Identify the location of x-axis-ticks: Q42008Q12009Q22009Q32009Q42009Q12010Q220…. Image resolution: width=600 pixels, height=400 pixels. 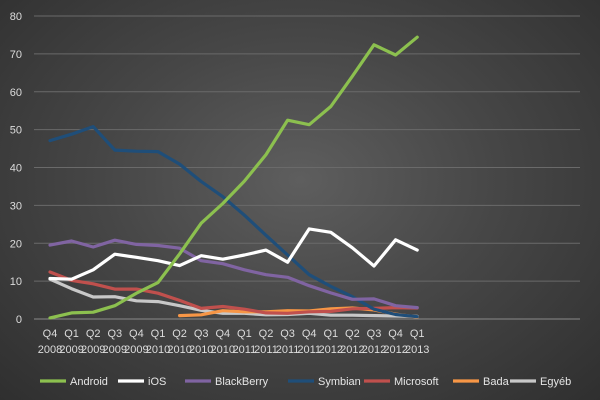
(234, 342).